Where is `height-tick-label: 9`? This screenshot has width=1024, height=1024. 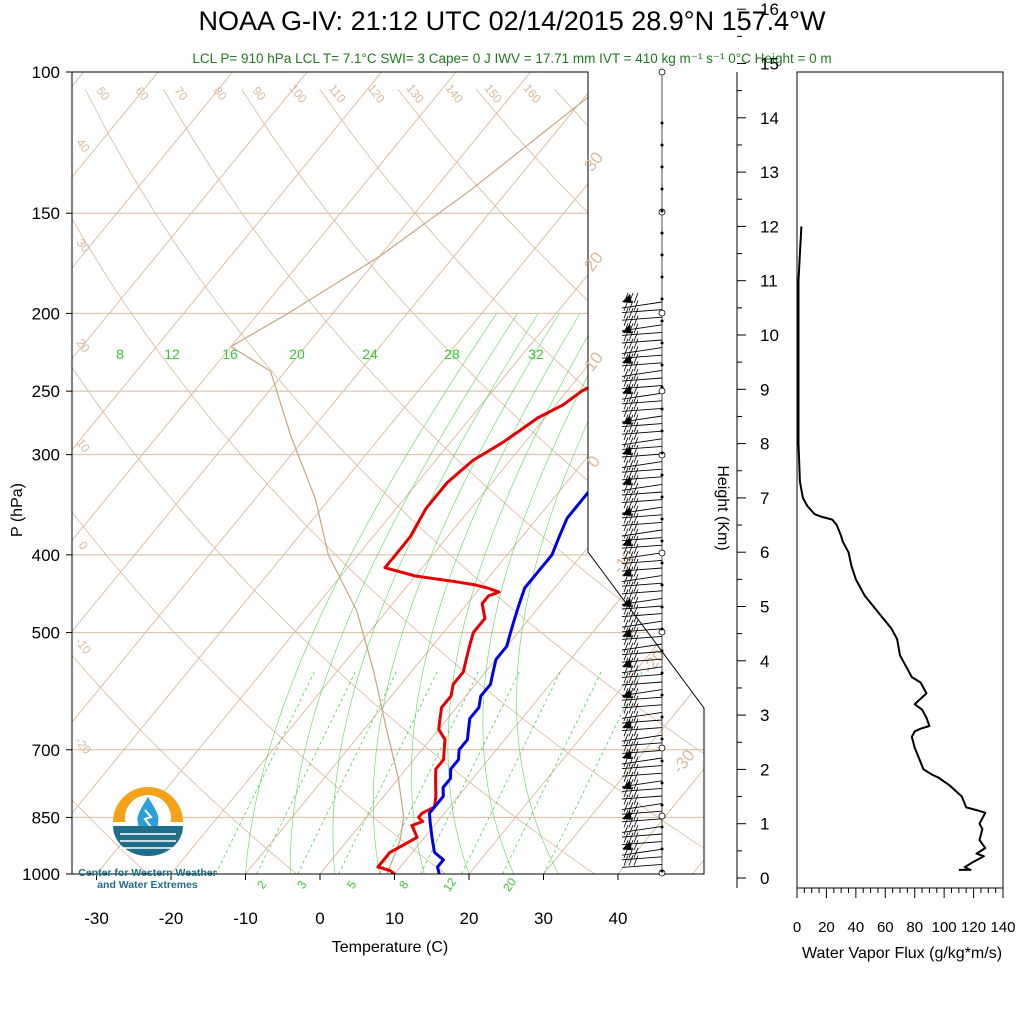
height-tick-label: 9 is located at coordinates (764, 389).